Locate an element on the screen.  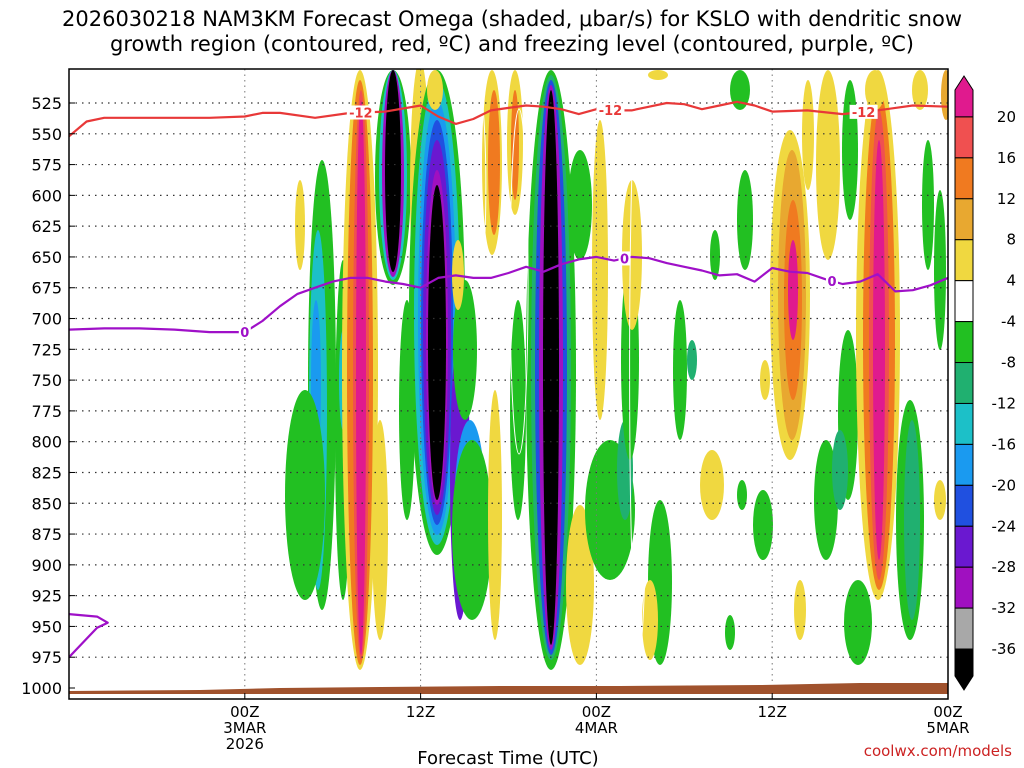
surface-terrain is located at coordinates (508, 688).